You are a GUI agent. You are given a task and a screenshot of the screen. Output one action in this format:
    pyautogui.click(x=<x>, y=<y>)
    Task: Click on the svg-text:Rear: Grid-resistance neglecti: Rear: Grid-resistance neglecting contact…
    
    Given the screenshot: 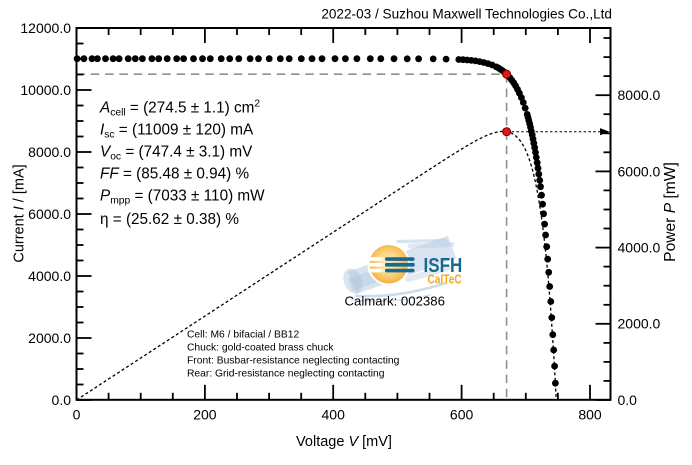 What is the action you would take?
    pyautogui.click(x=286, y=374)
    